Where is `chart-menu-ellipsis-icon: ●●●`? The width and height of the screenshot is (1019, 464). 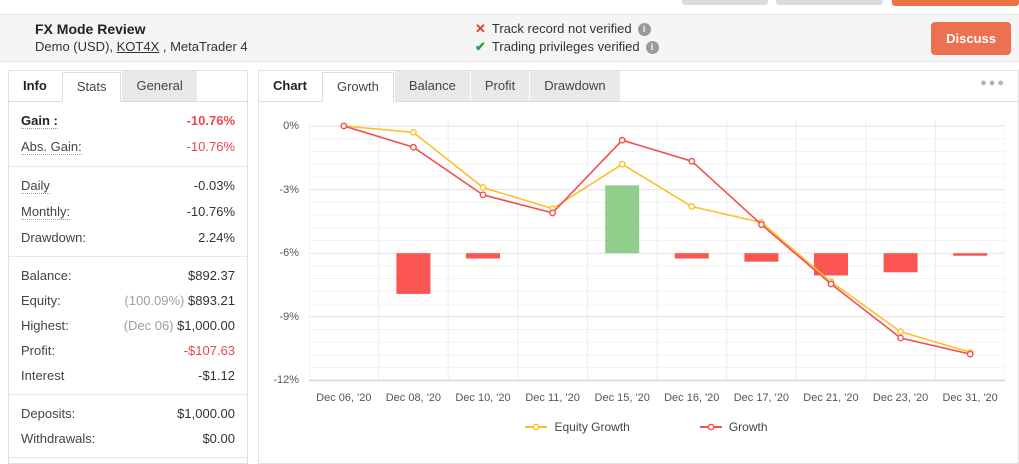 chart-menu-ellipsis-icon: ●●● is located at coordinates (993, 83).